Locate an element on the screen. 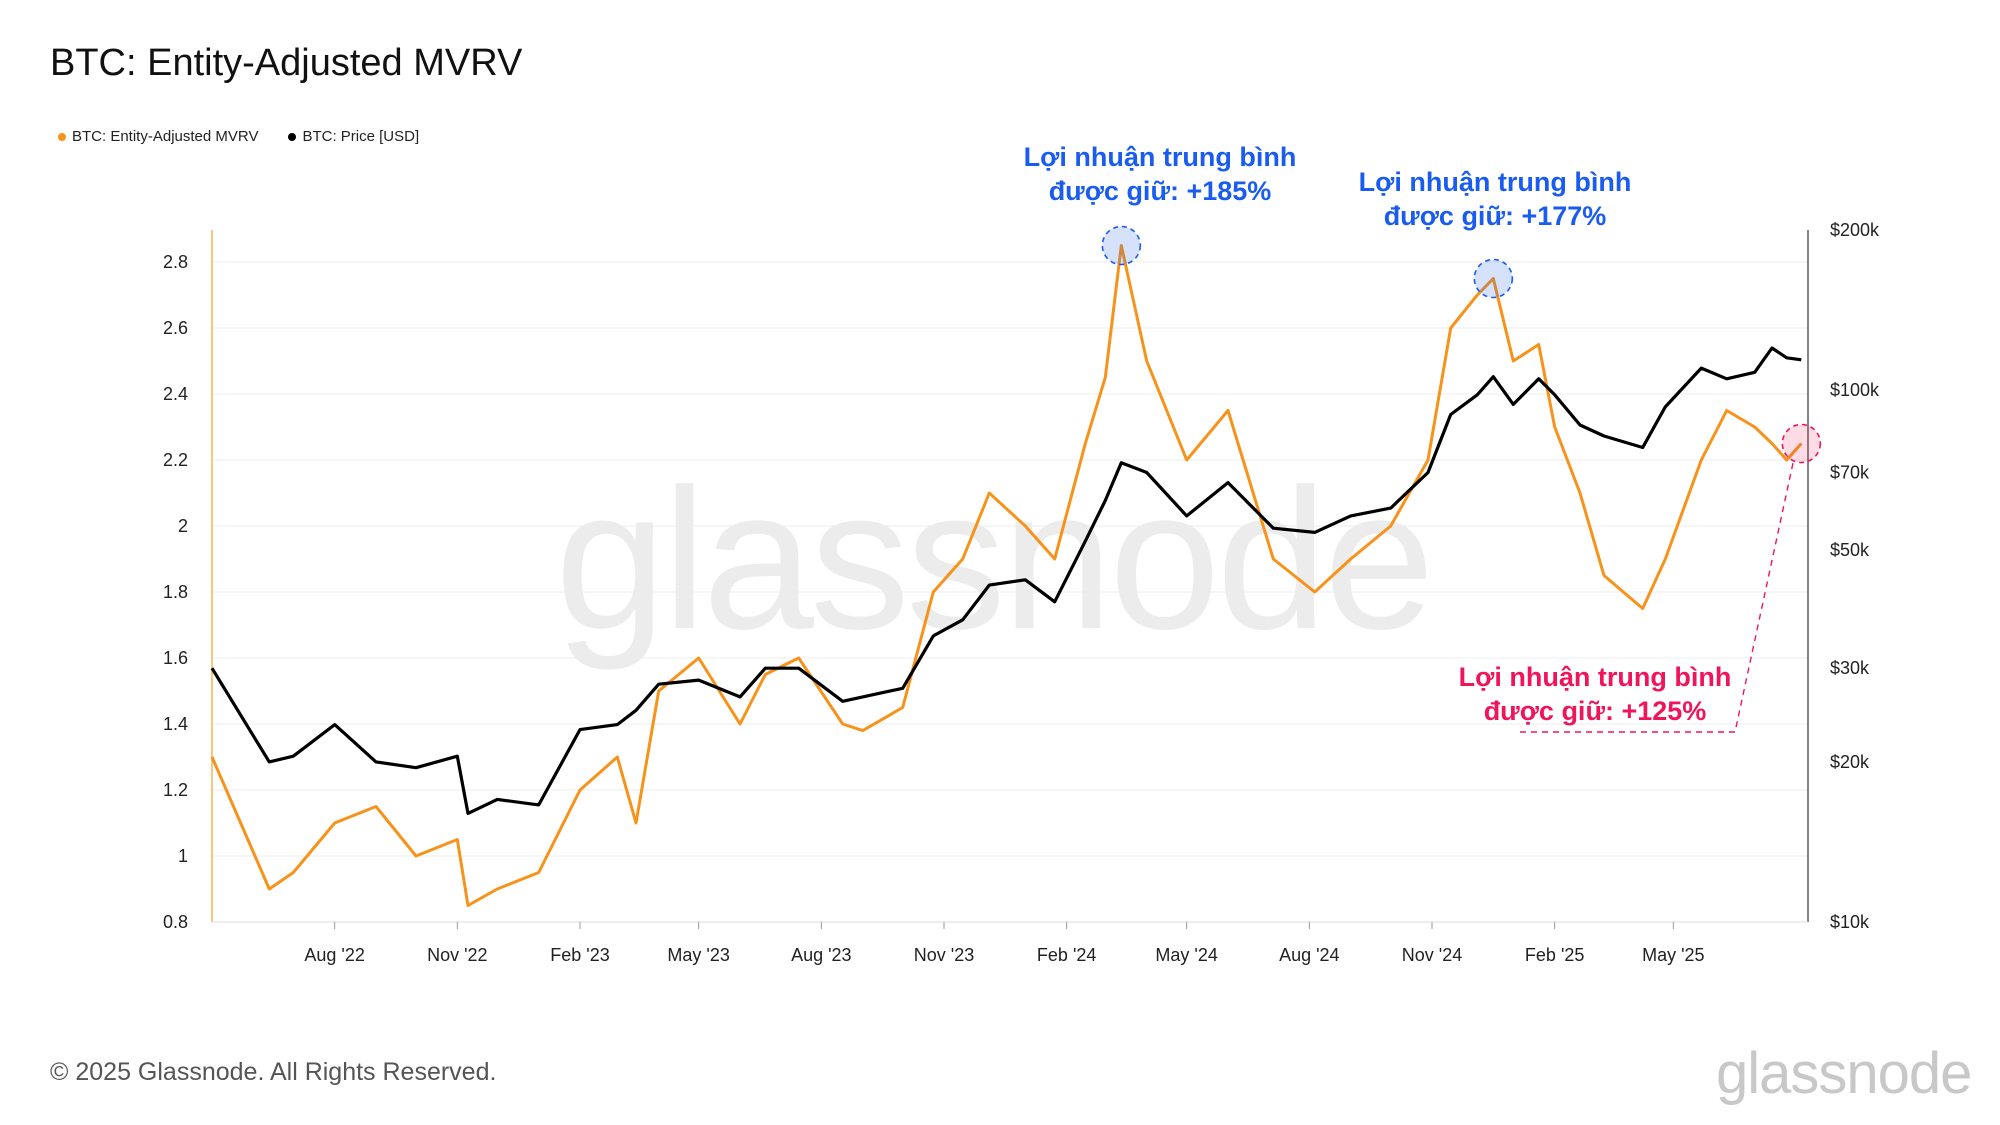  x-tick-label: Feb '25 is located at coordinates (1554, 955).